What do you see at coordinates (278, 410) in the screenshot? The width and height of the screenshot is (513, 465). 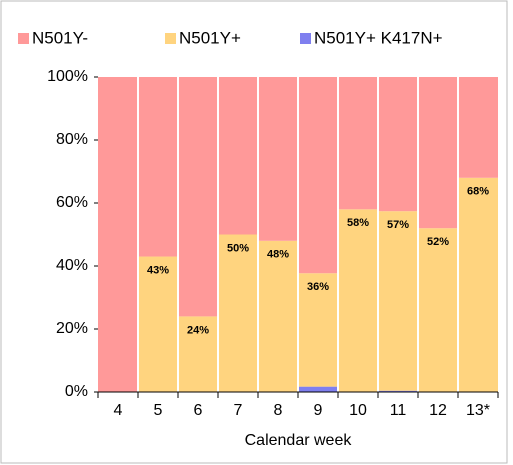 I see `x-tick-label: 8` at bounding box center [278, 410].